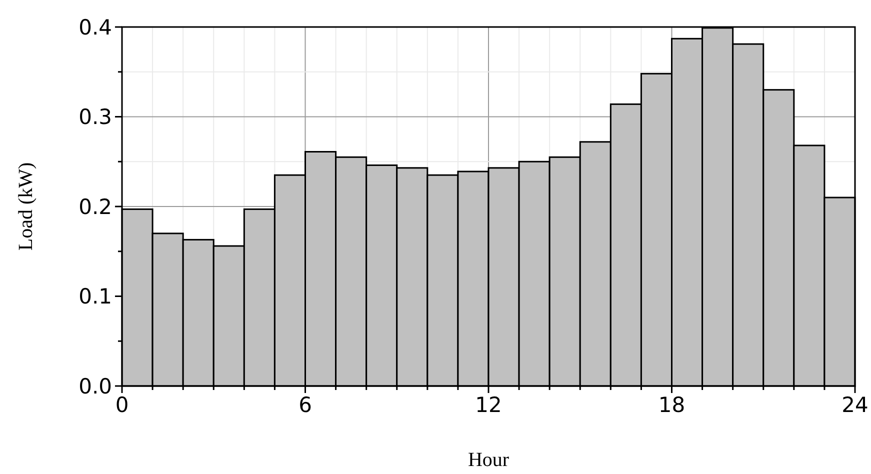 The width and height of the screenshot is (871, 474). What do you see at coordinates (122, 405) in the screenshot?
I see `x-tick-label: 0` at bounding box center [122, 405].